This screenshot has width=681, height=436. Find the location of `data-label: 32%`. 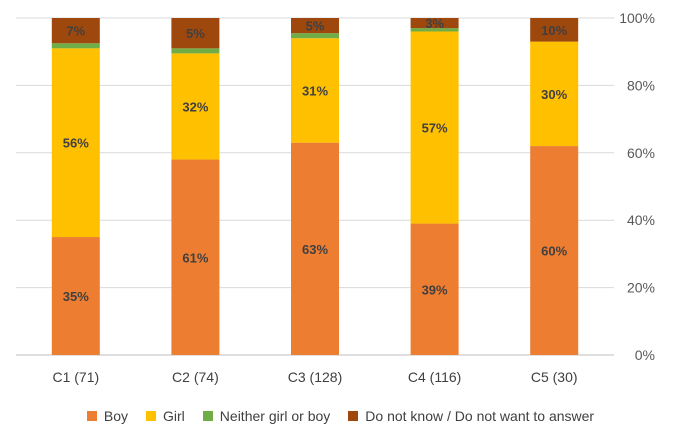

data-label: 32% is located at coordinates (195, 106).